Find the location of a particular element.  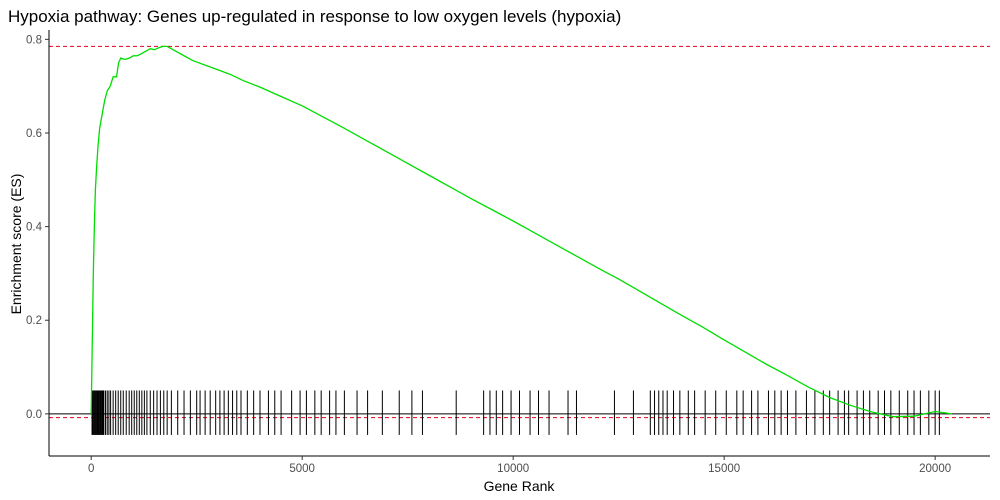

x-tick-label: 0 is located at coordinates (91, 469).